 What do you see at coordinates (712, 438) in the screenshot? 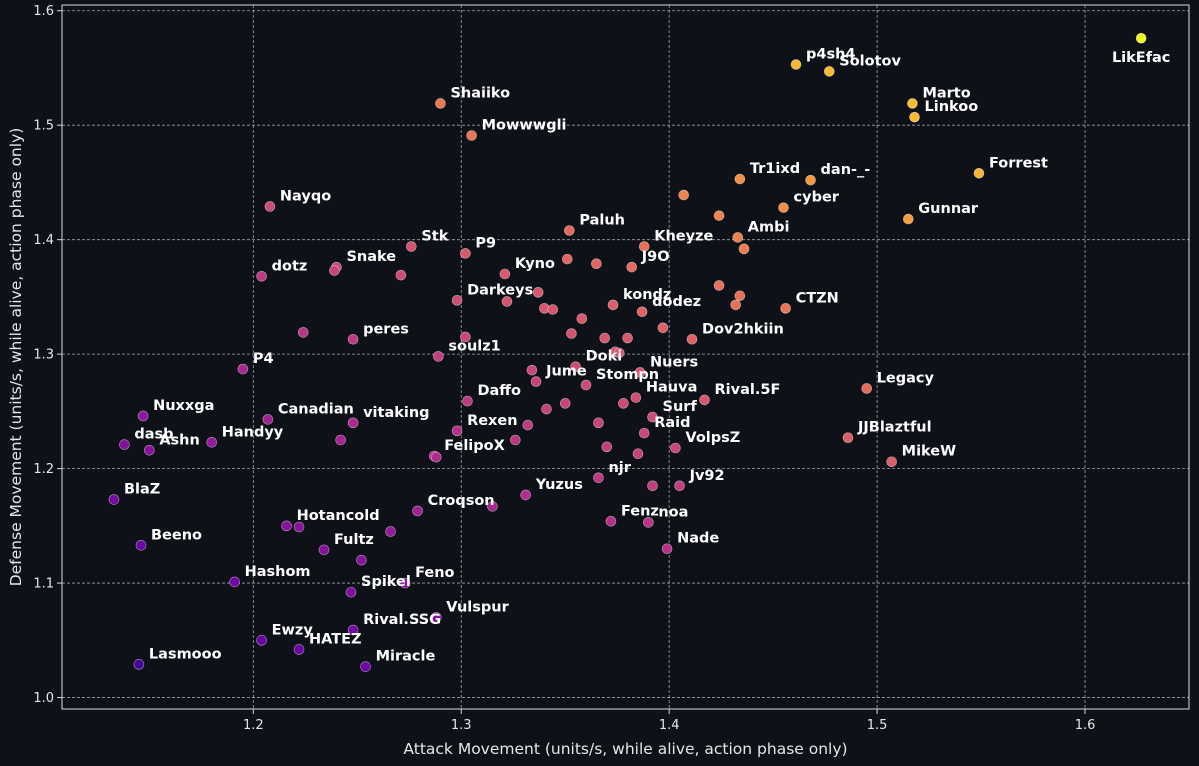
I see `point-label: VolpsZ` at bounding box center [712, 438].